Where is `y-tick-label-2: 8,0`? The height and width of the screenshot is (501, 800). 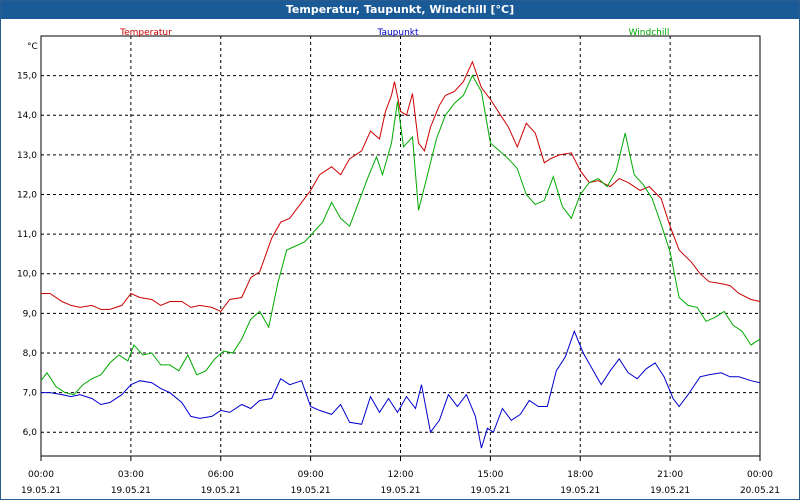 y-tick-label-2: 8,0 is located at coordinates (30, 354).